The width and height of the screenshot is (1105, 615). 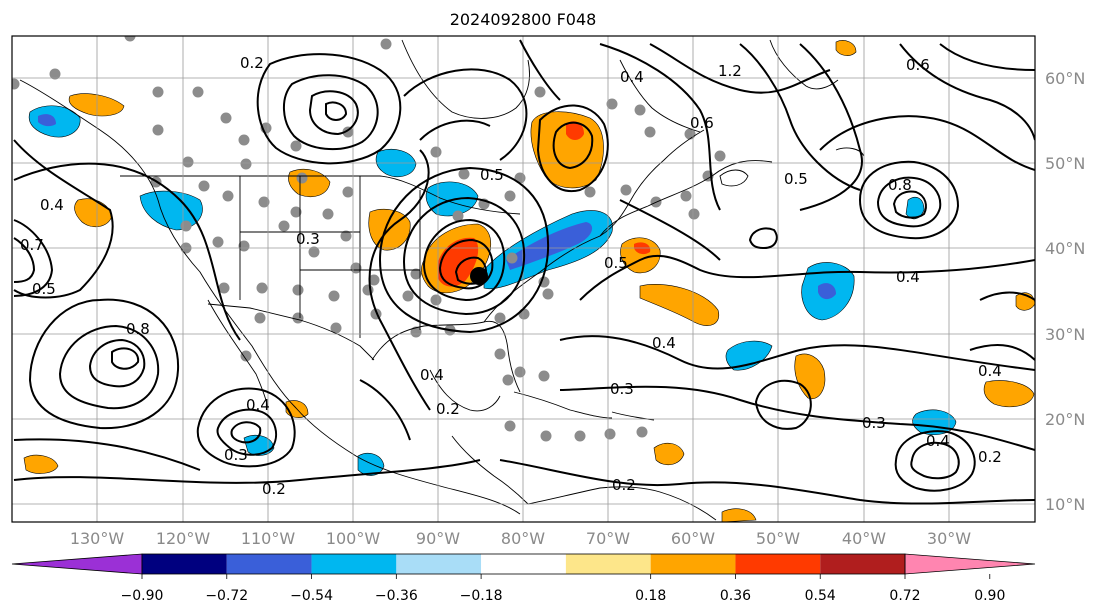 What do you see at coordinates (1065, 334) in the screenshot?
I see `lat-label: 30°N` at bounding box center [1065, 334].